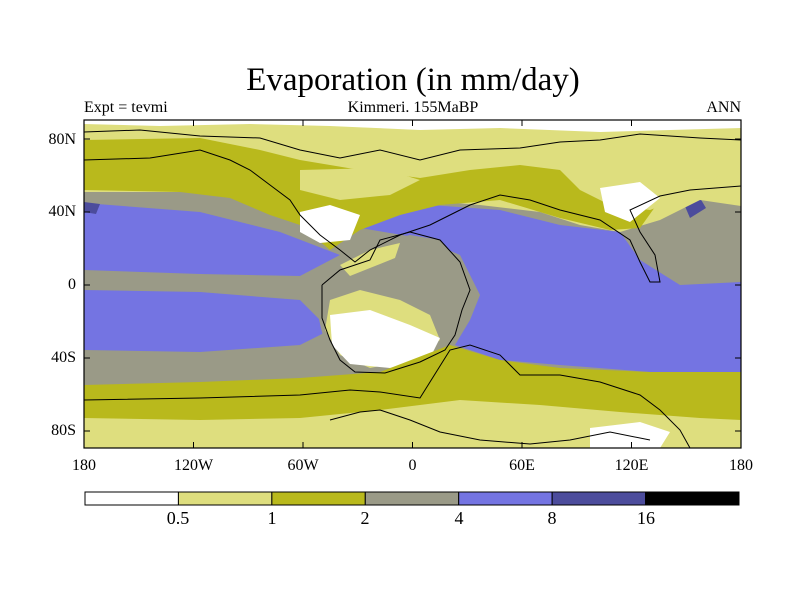 The width and height of the screenshot is (800, 600). I want to click on north-dry-patch-east, so click(630, 202).